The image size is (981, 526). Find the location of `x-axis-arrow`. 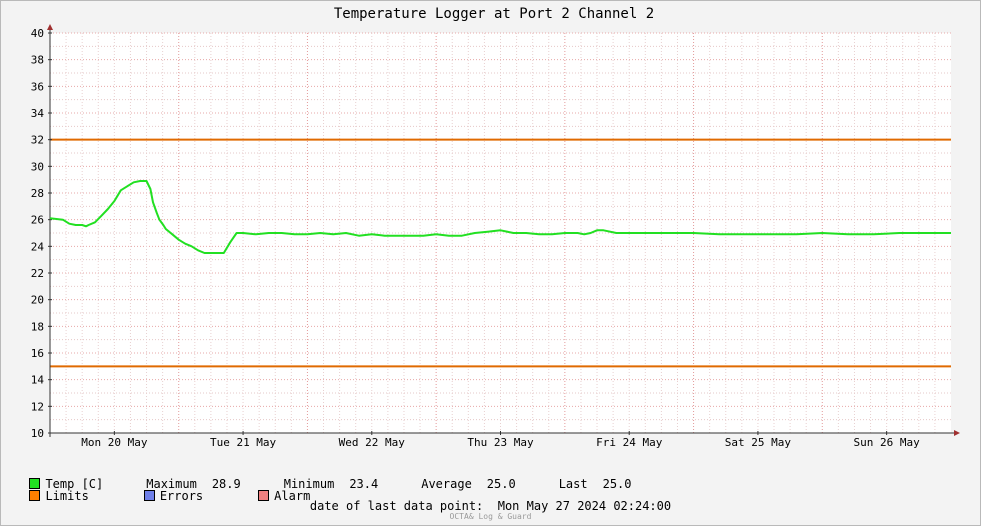

x-axis-arrow is located at coordinates (957, 433).